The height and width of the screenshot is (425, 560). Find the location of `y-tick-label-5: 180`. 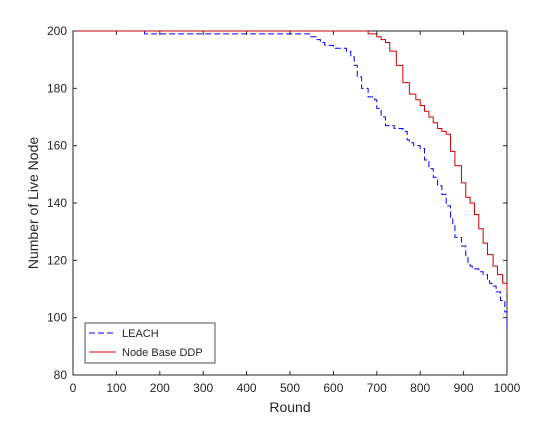

y-tick-label-5: 180 is located at coordinates (57, 88).